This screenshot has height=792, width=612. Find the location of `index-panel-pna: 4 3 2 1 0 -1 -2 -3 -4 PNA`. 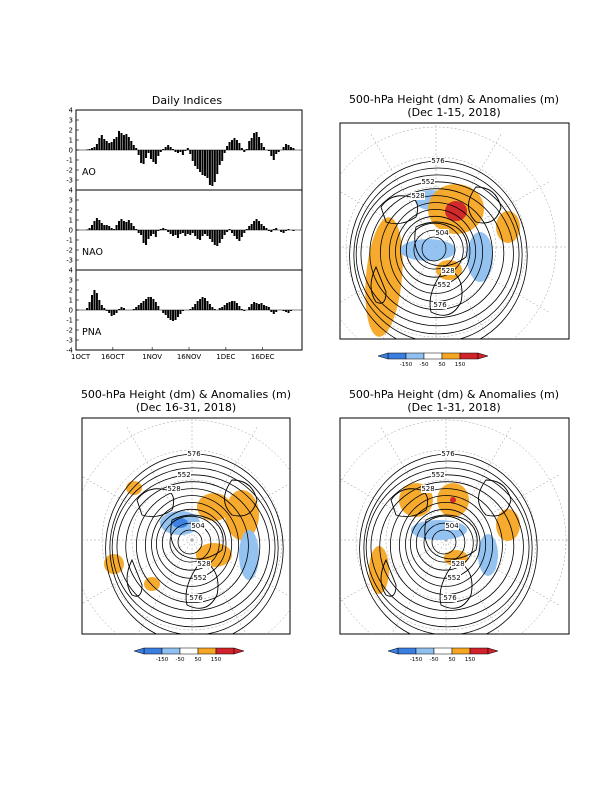

index-panel-pna: 4 3 2 1 0 -1 -2 -3 -4 PNA is located at coordinates (184, 310).